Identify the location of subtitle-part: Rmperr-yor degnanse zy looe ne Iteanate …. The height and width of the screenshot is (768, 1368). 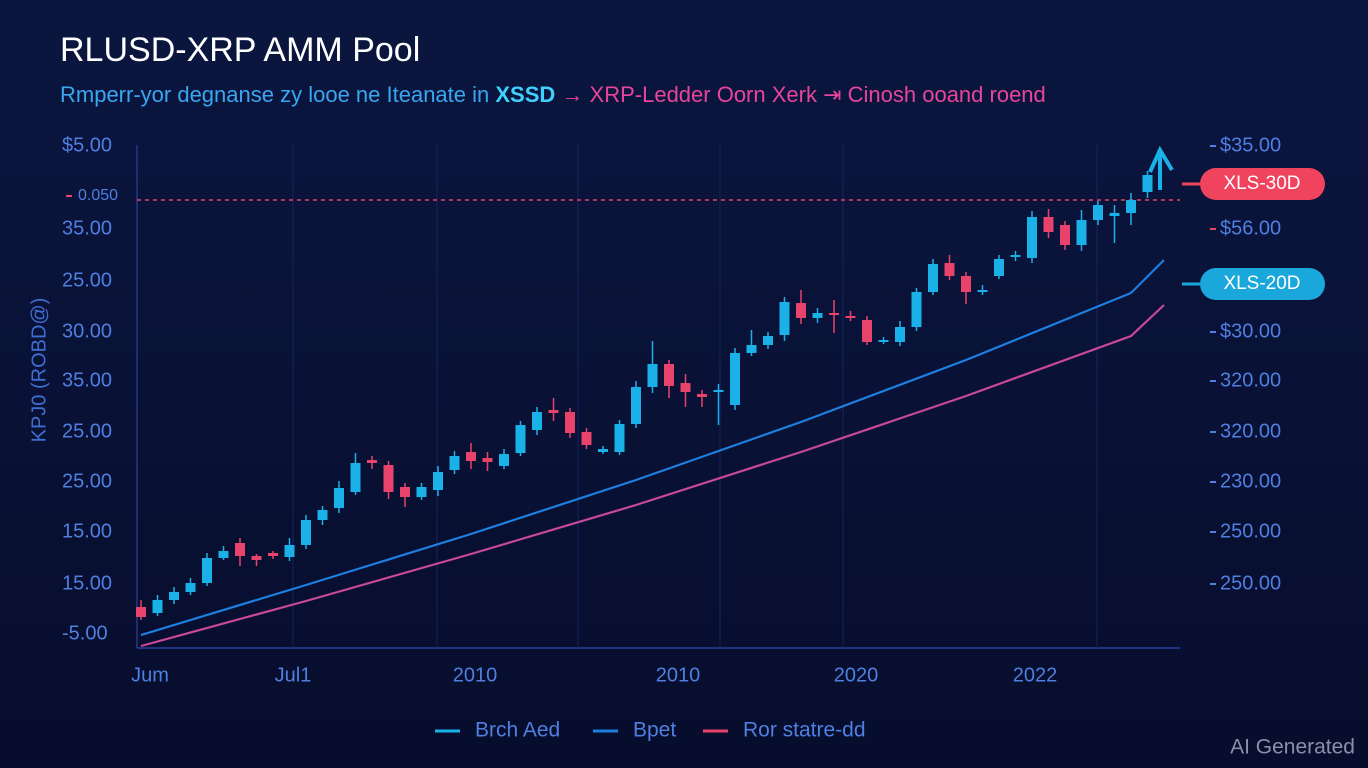
(274, 94).